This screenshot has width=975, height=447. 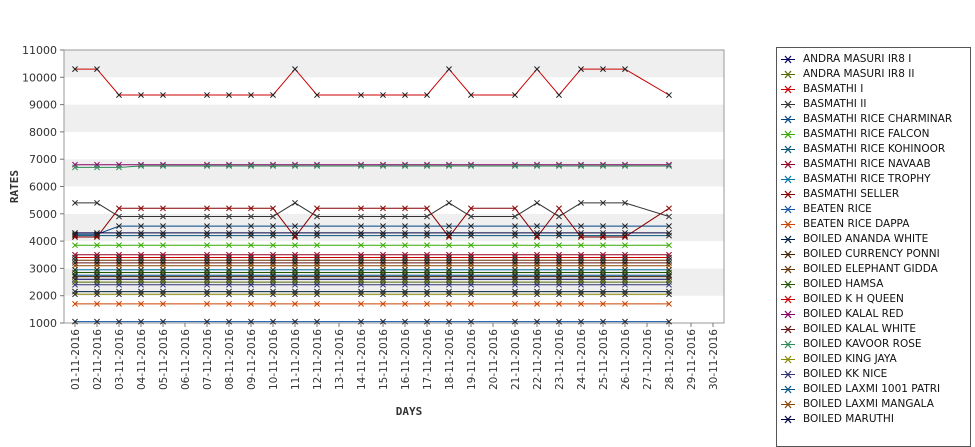 I want to click on legend-item: BOILED ANANDA WHITE, so click(x=873, y=239).